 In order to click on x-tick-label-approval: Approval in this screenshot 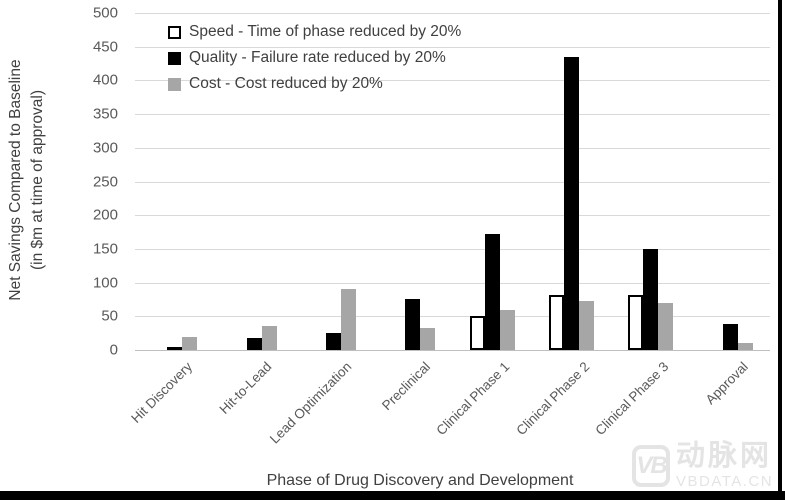, I will do `click(726, 383)`.